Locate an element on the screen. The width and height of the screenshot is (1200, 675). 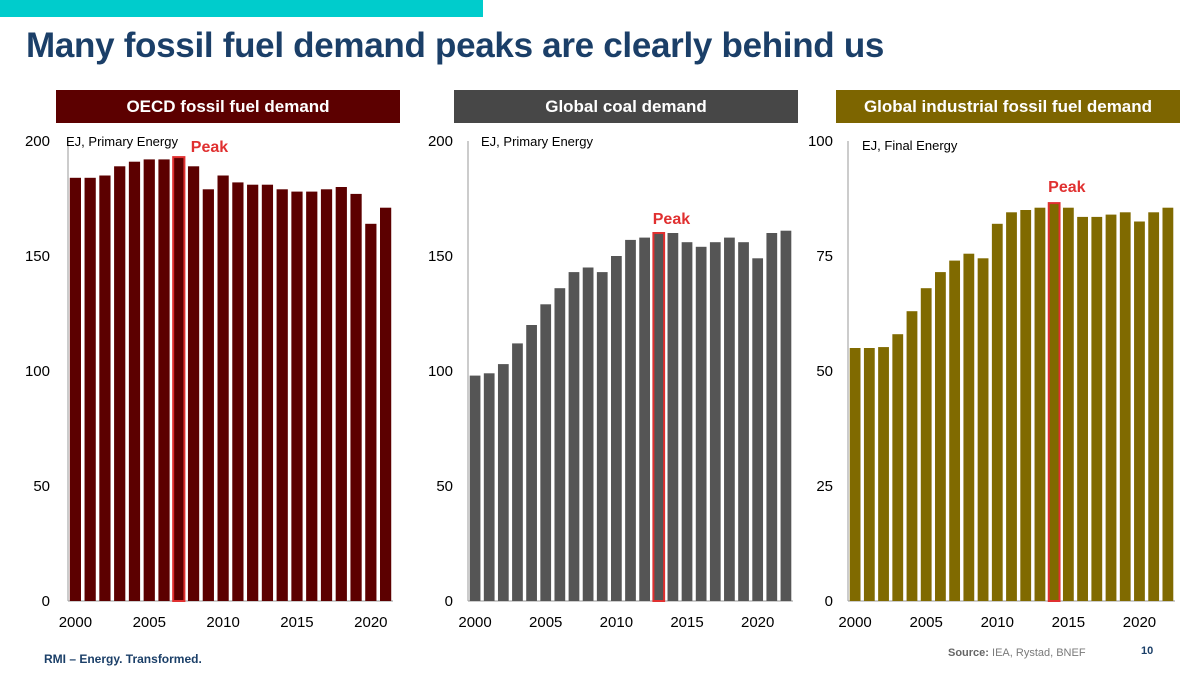
chart-header-oecd: OECD fossil fuel demand is located at coordinates (228, 106).